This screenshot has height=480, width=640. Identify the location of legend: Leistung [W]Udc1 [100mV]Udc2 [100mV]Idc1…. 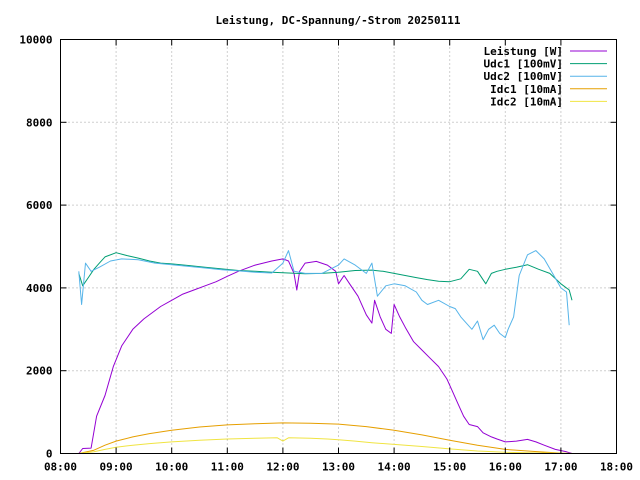
(545, 76).